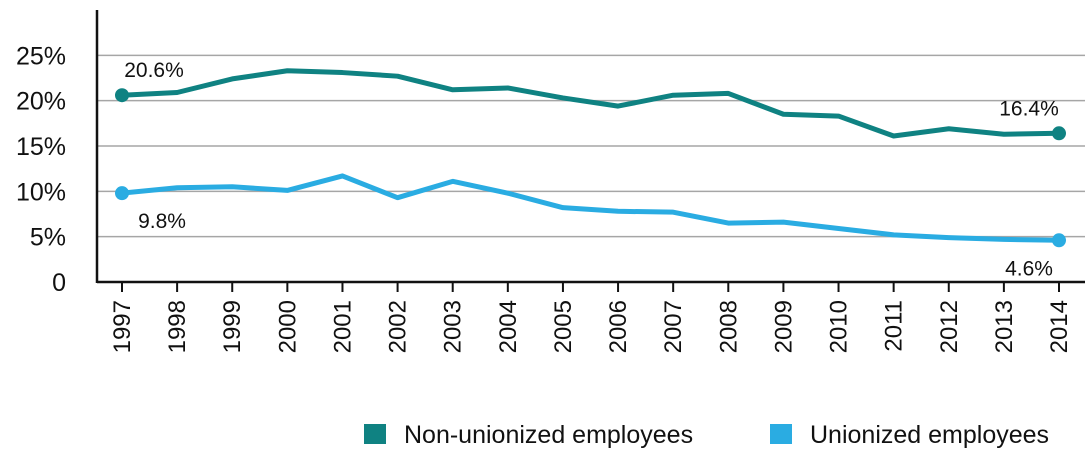 The image size is (1085, 449). I want to click on x-tick-label: 2009, so click(783, 326).